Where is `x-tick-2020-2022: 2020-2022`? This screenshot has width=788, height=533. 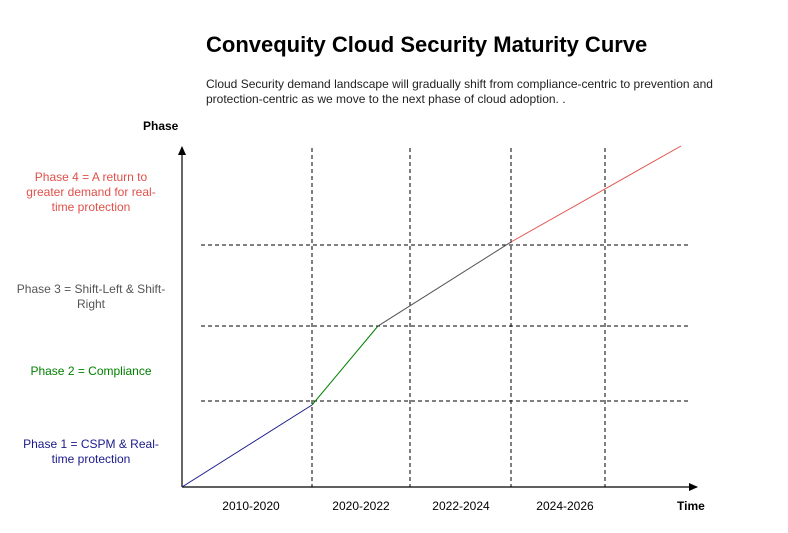 x-tick-2020-2022: 2020-2022 is located at coordinates (361, 506).